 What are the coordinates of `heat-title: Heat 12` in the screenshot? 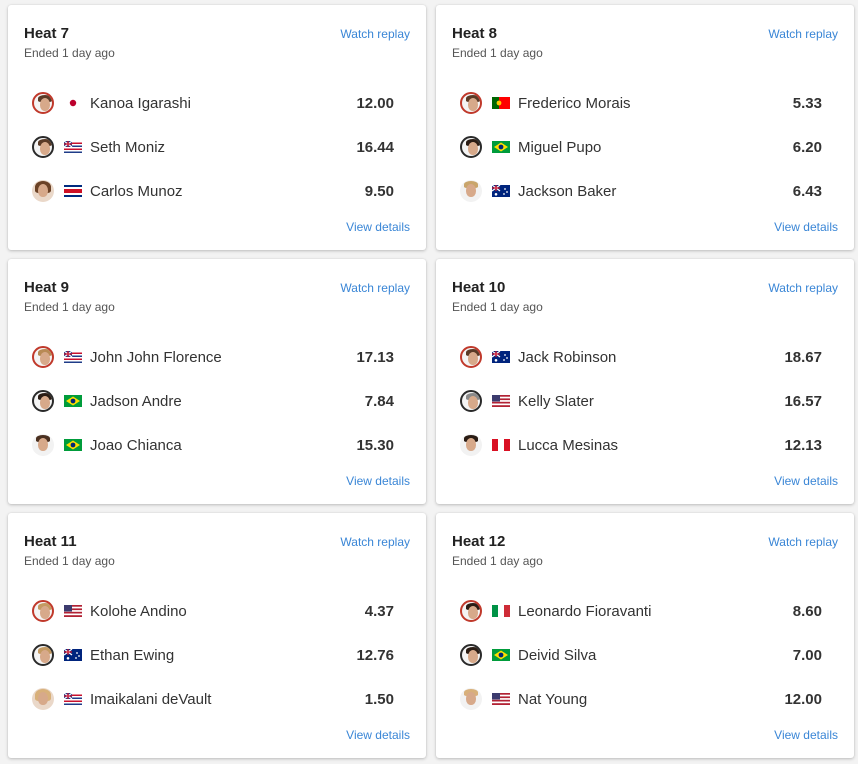 It's located at (479, 541).